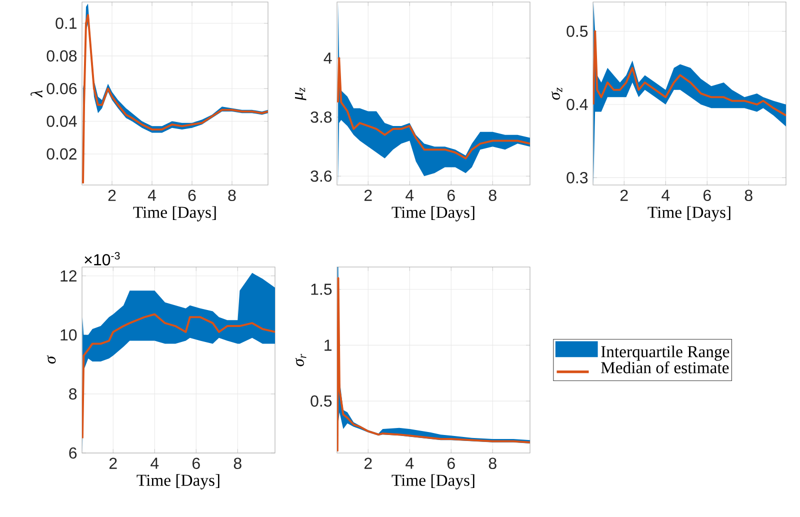 The width and height of the screenshot is (800, 517). I want to click on y-axis-title: σ$_{z}$, so click(556, 94).